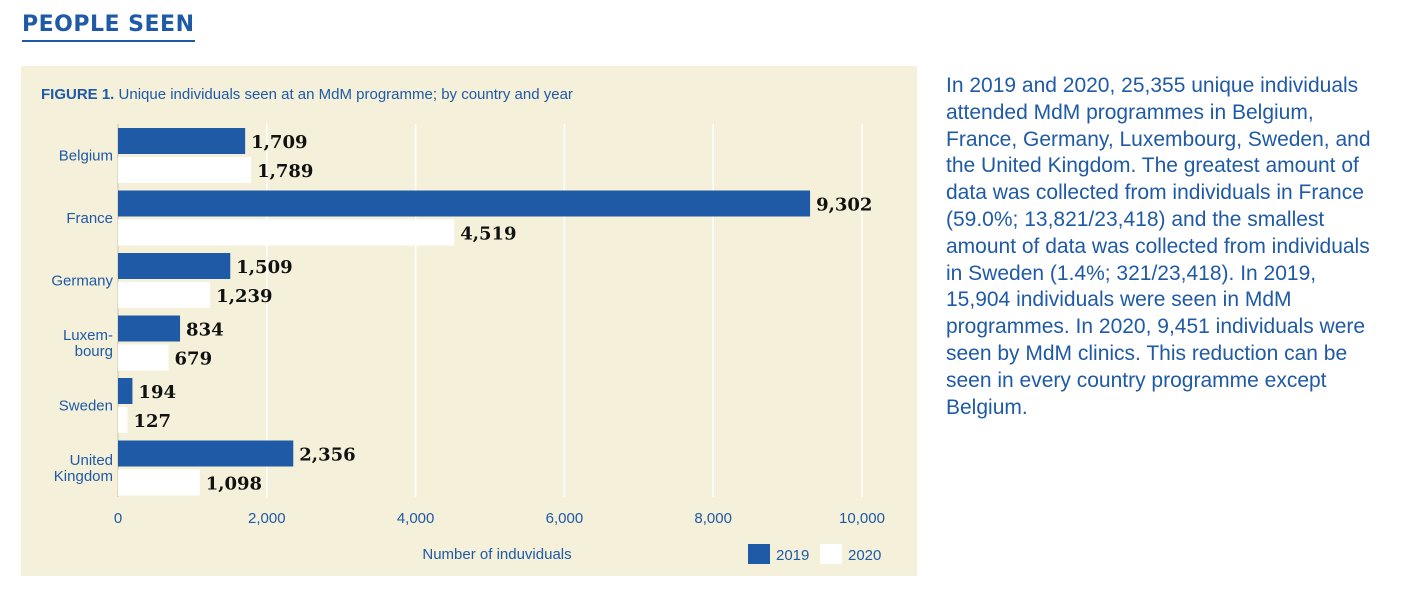 This screenshot has width=1414, height=609. I want to click on data-label: 194, so click(157, 392).